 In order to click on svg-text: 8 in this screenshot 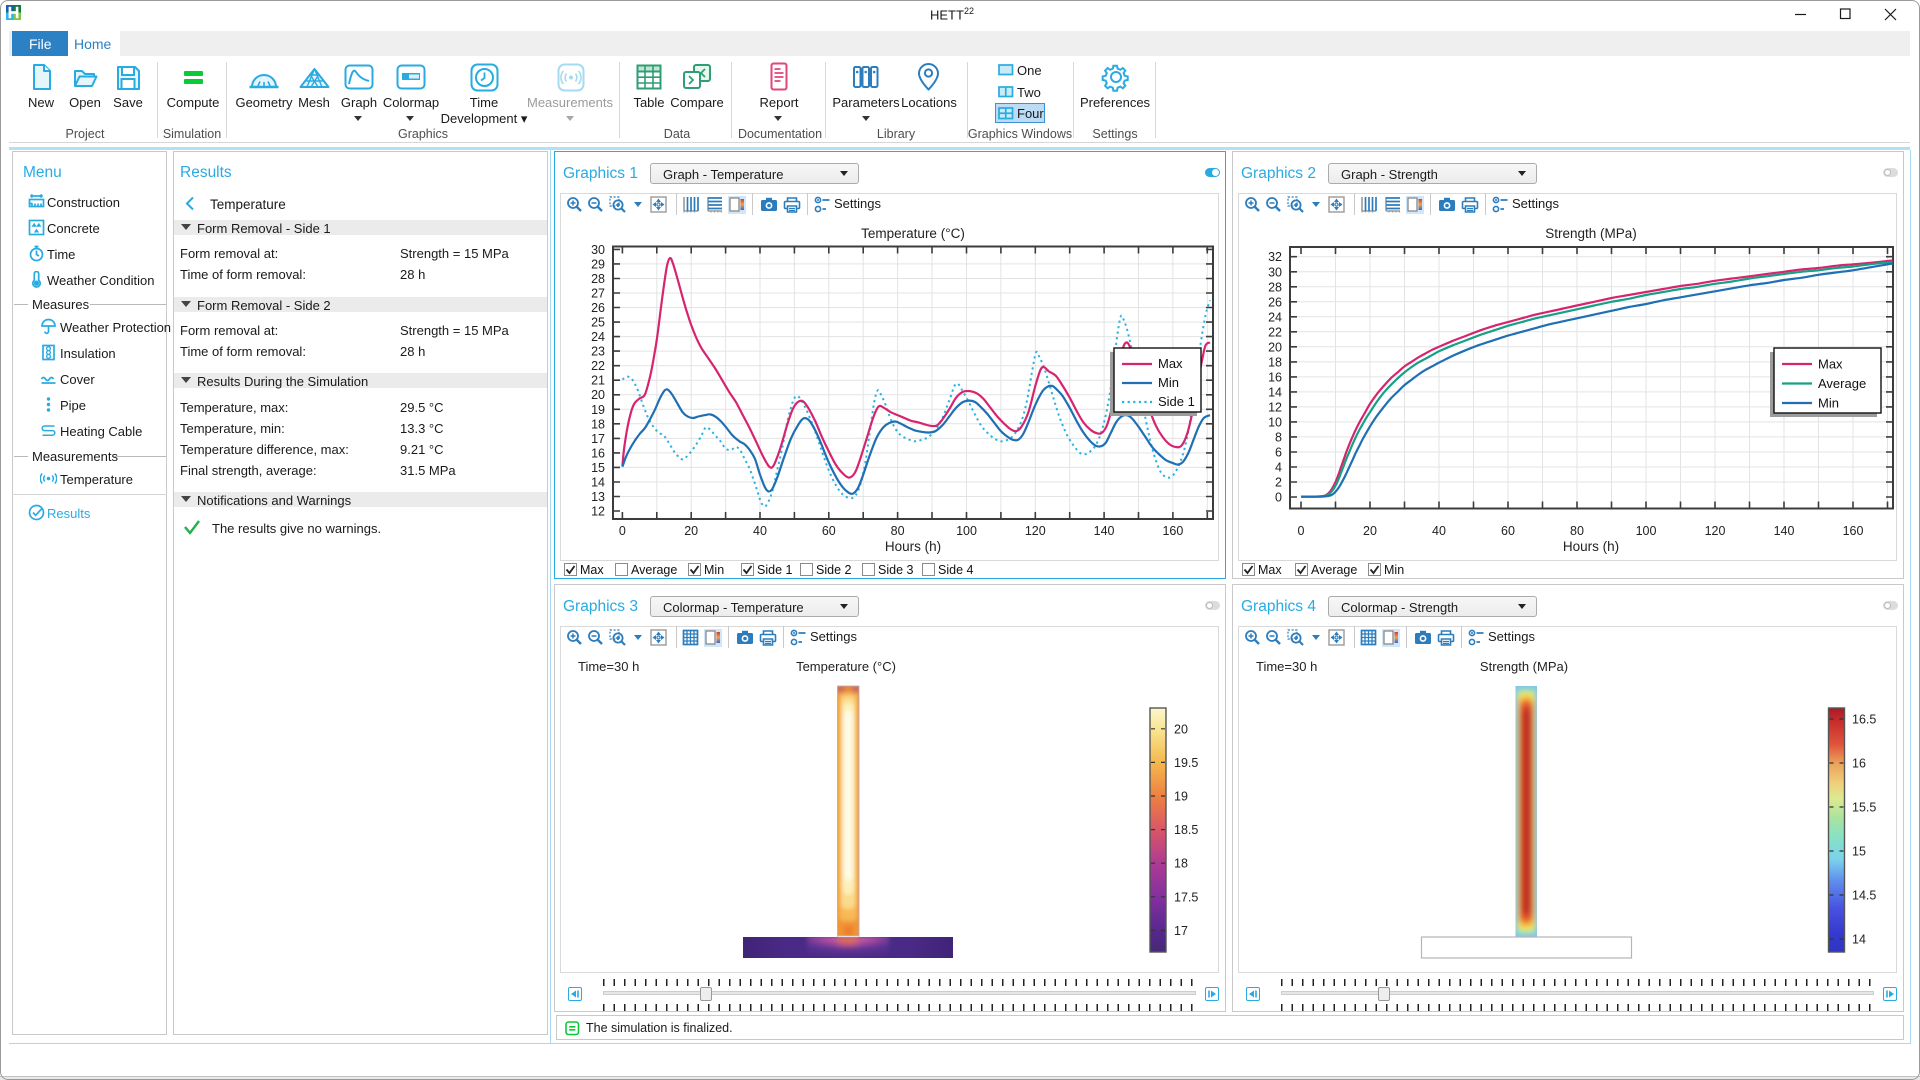, I will do `click(1278, 437)`.